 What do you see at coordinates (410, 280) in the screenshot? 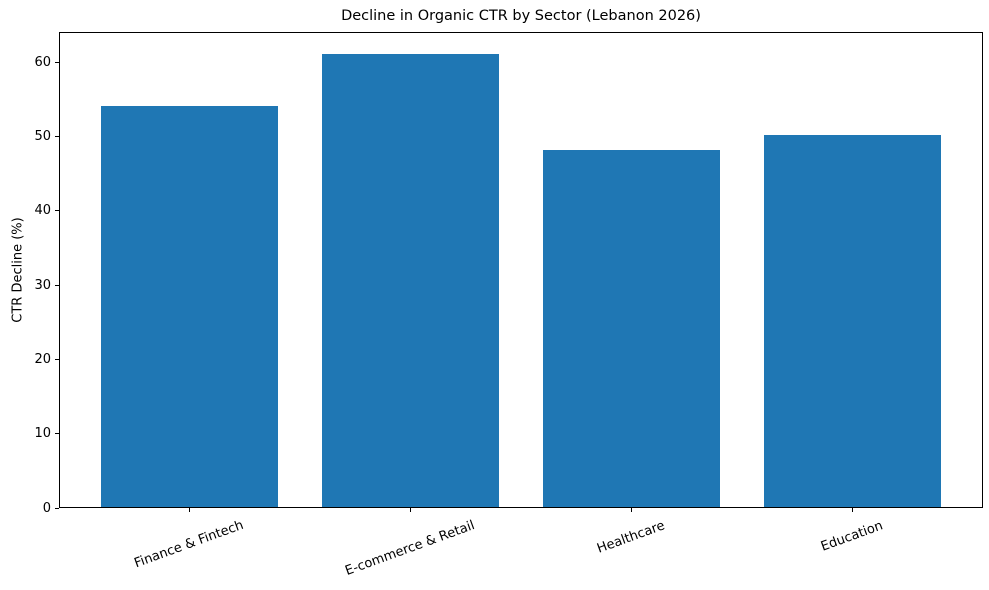
I see `bar-e-commerce-retail` at bounding box center [410, 280].